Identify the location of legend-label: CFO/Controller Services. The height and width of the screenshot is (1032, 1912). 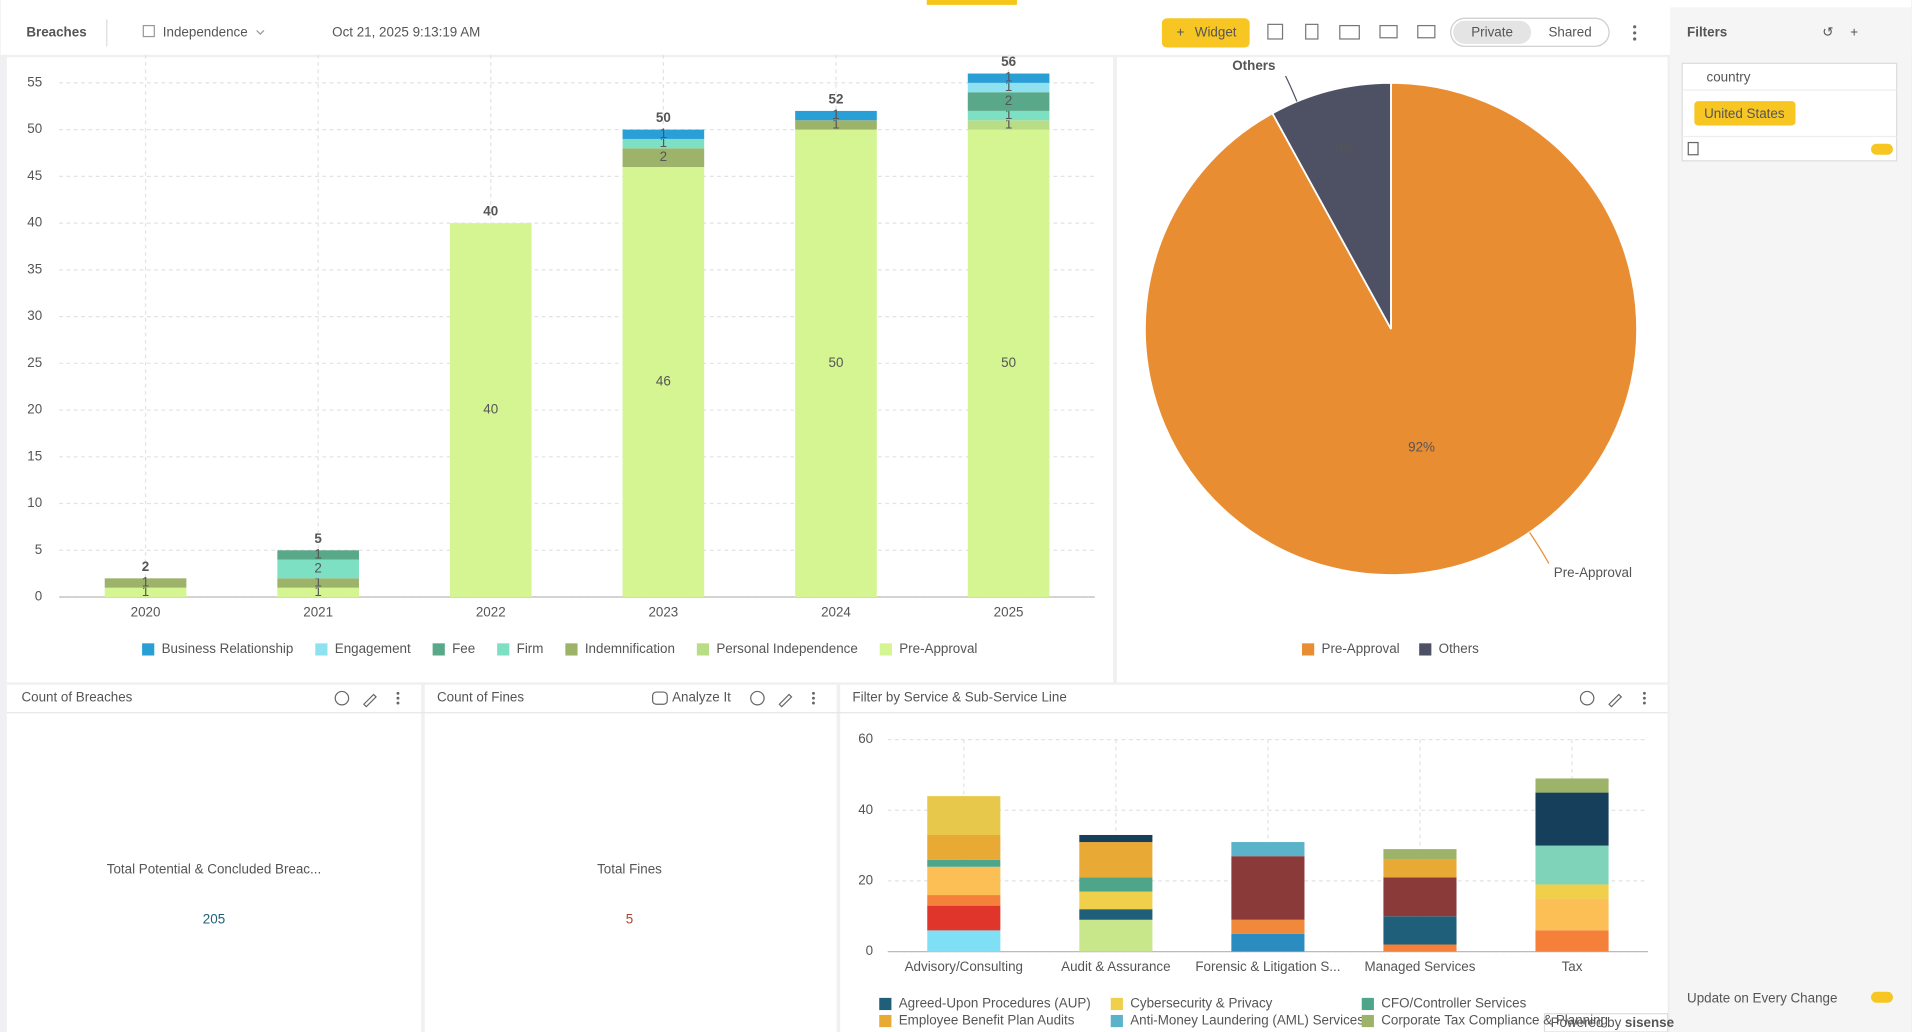
(1453, 1003).